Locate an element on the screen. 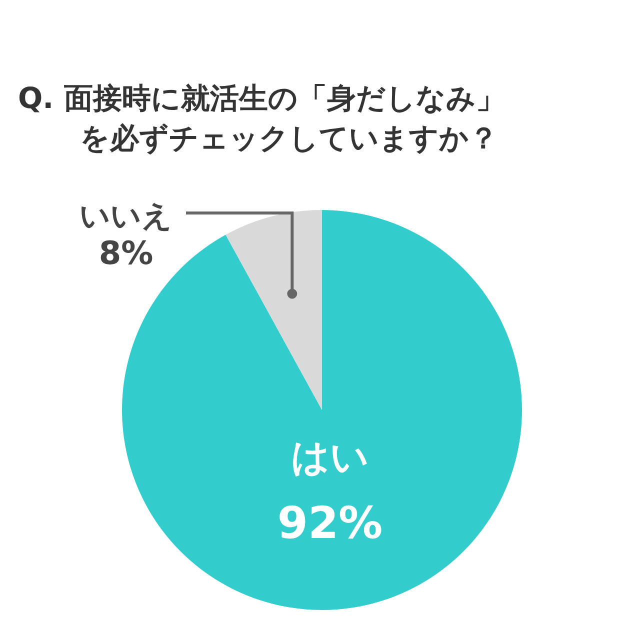 The height and width of the screenshot is (631, 640). pie-slice is located at coordinates (274, 310).